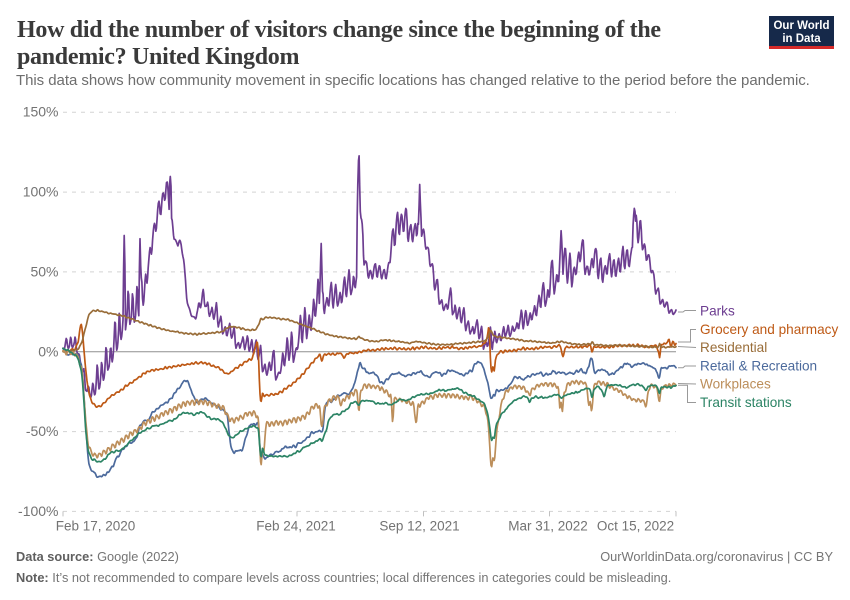 This screenshot has width=850, height=600. Describe the element at coordinates (717, 311) in the screenshot. I see `svg-text: Parks` at that location.